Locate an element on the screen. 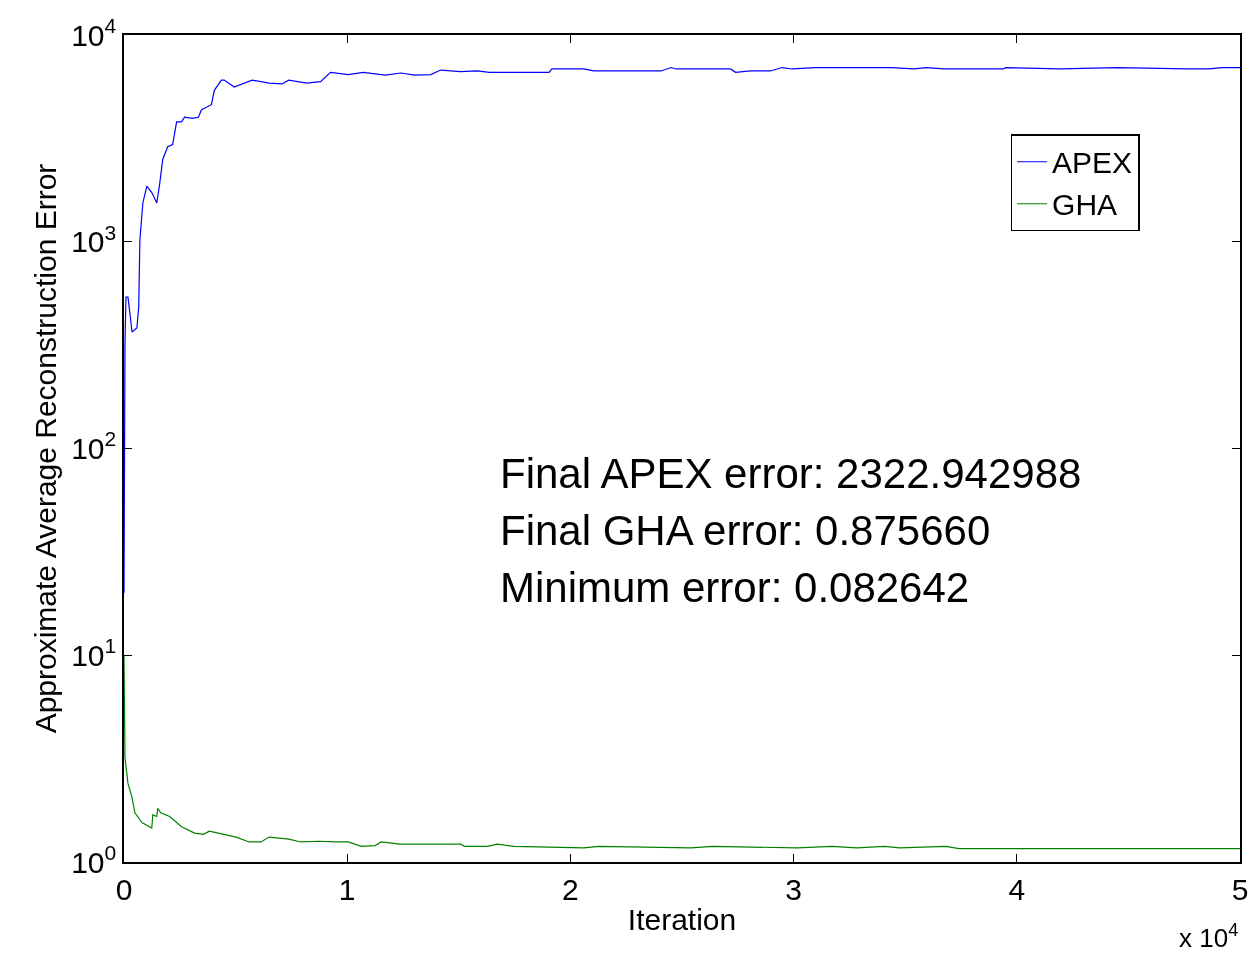 The height and width of the screenshot is (957, 1258). x-tick-label: 1 is located at coordinates (347, 889).